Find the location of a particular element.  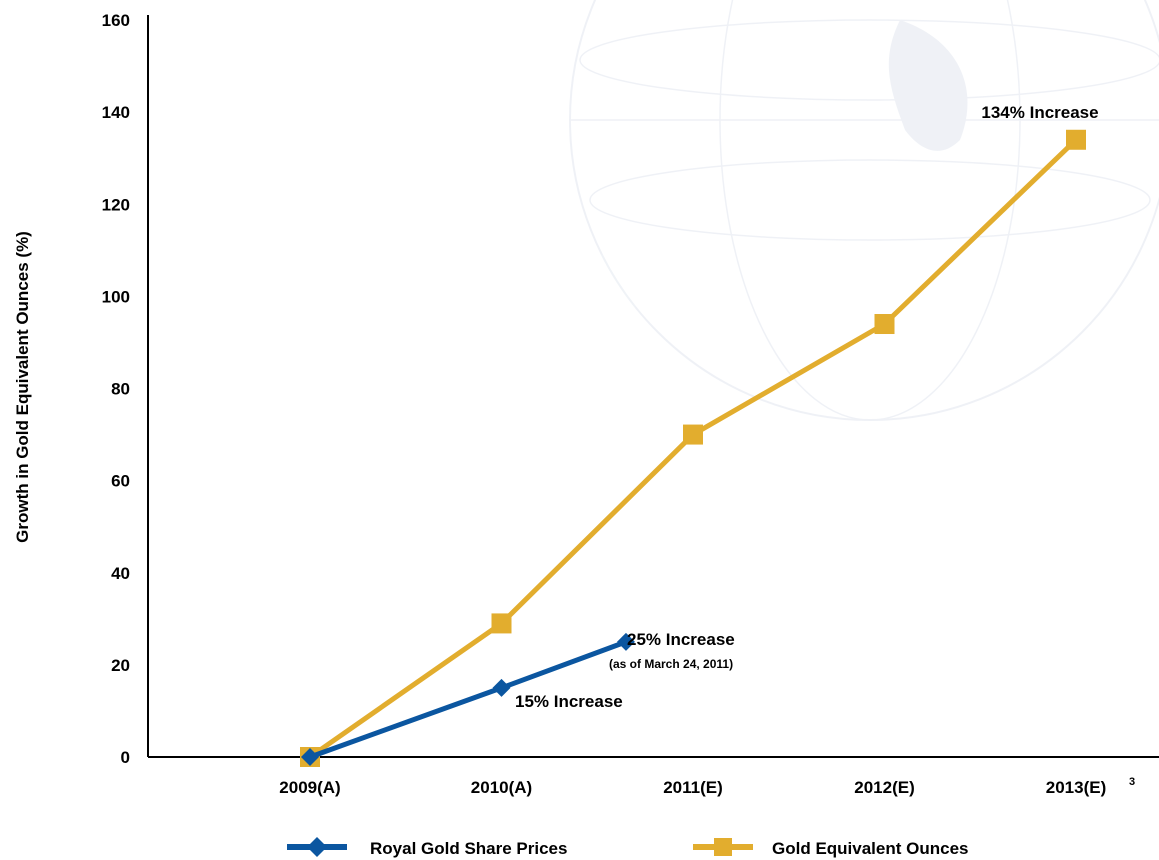

legend-item-gold-equivalent: Gold Equivalent Ounces is located at coordinates (830, 848).